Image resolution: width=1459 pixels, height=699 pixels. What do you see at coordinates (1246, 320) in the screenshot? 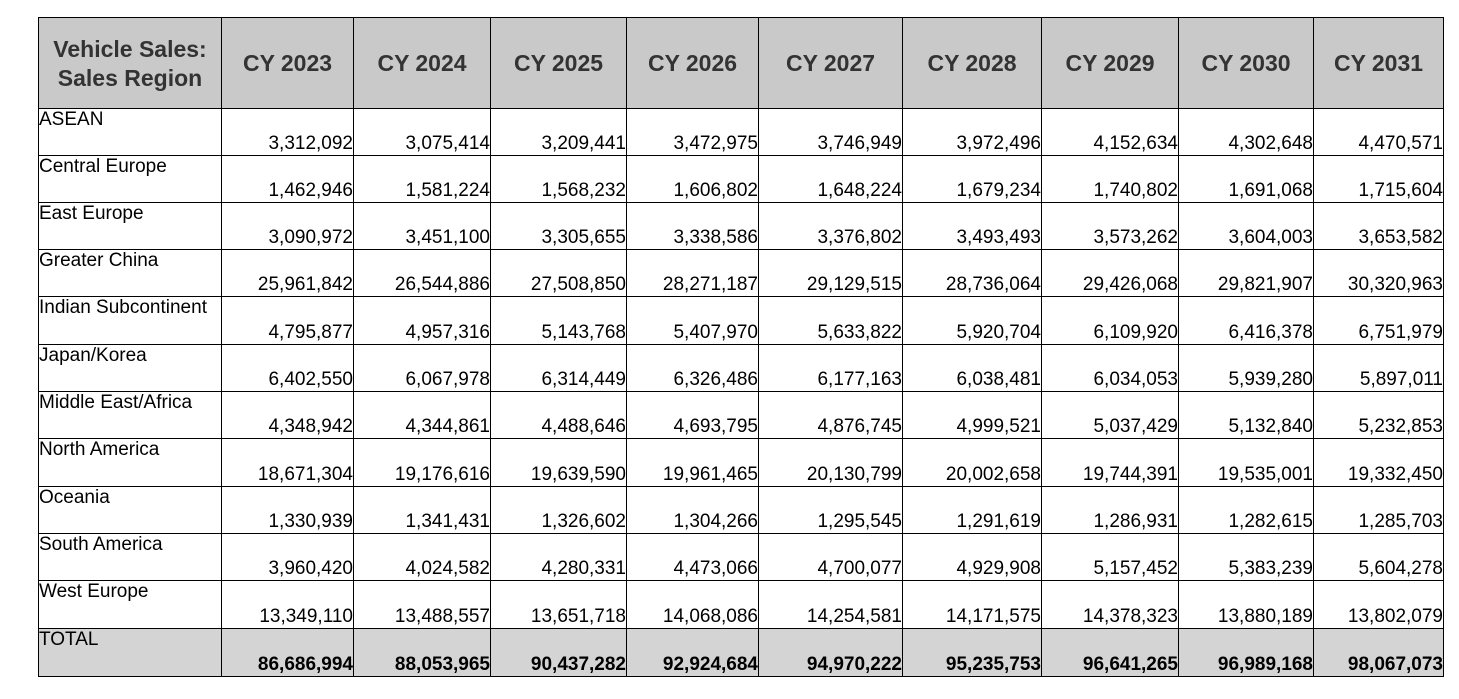
I see `sales-value-cell: 6,416,378` at bounding box center [1246, 320].